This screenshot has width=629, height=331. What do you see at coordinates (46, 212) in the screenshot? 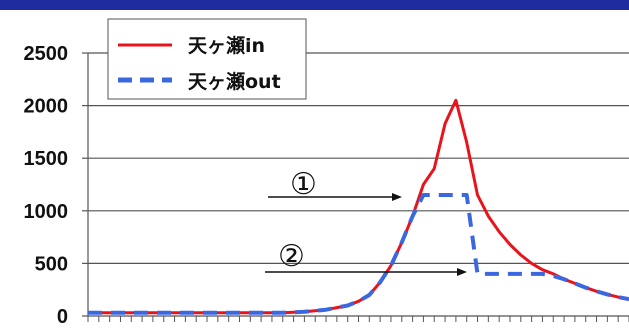
I see `y-tick-label-1000: 1000` at bounding box center [46, 212].